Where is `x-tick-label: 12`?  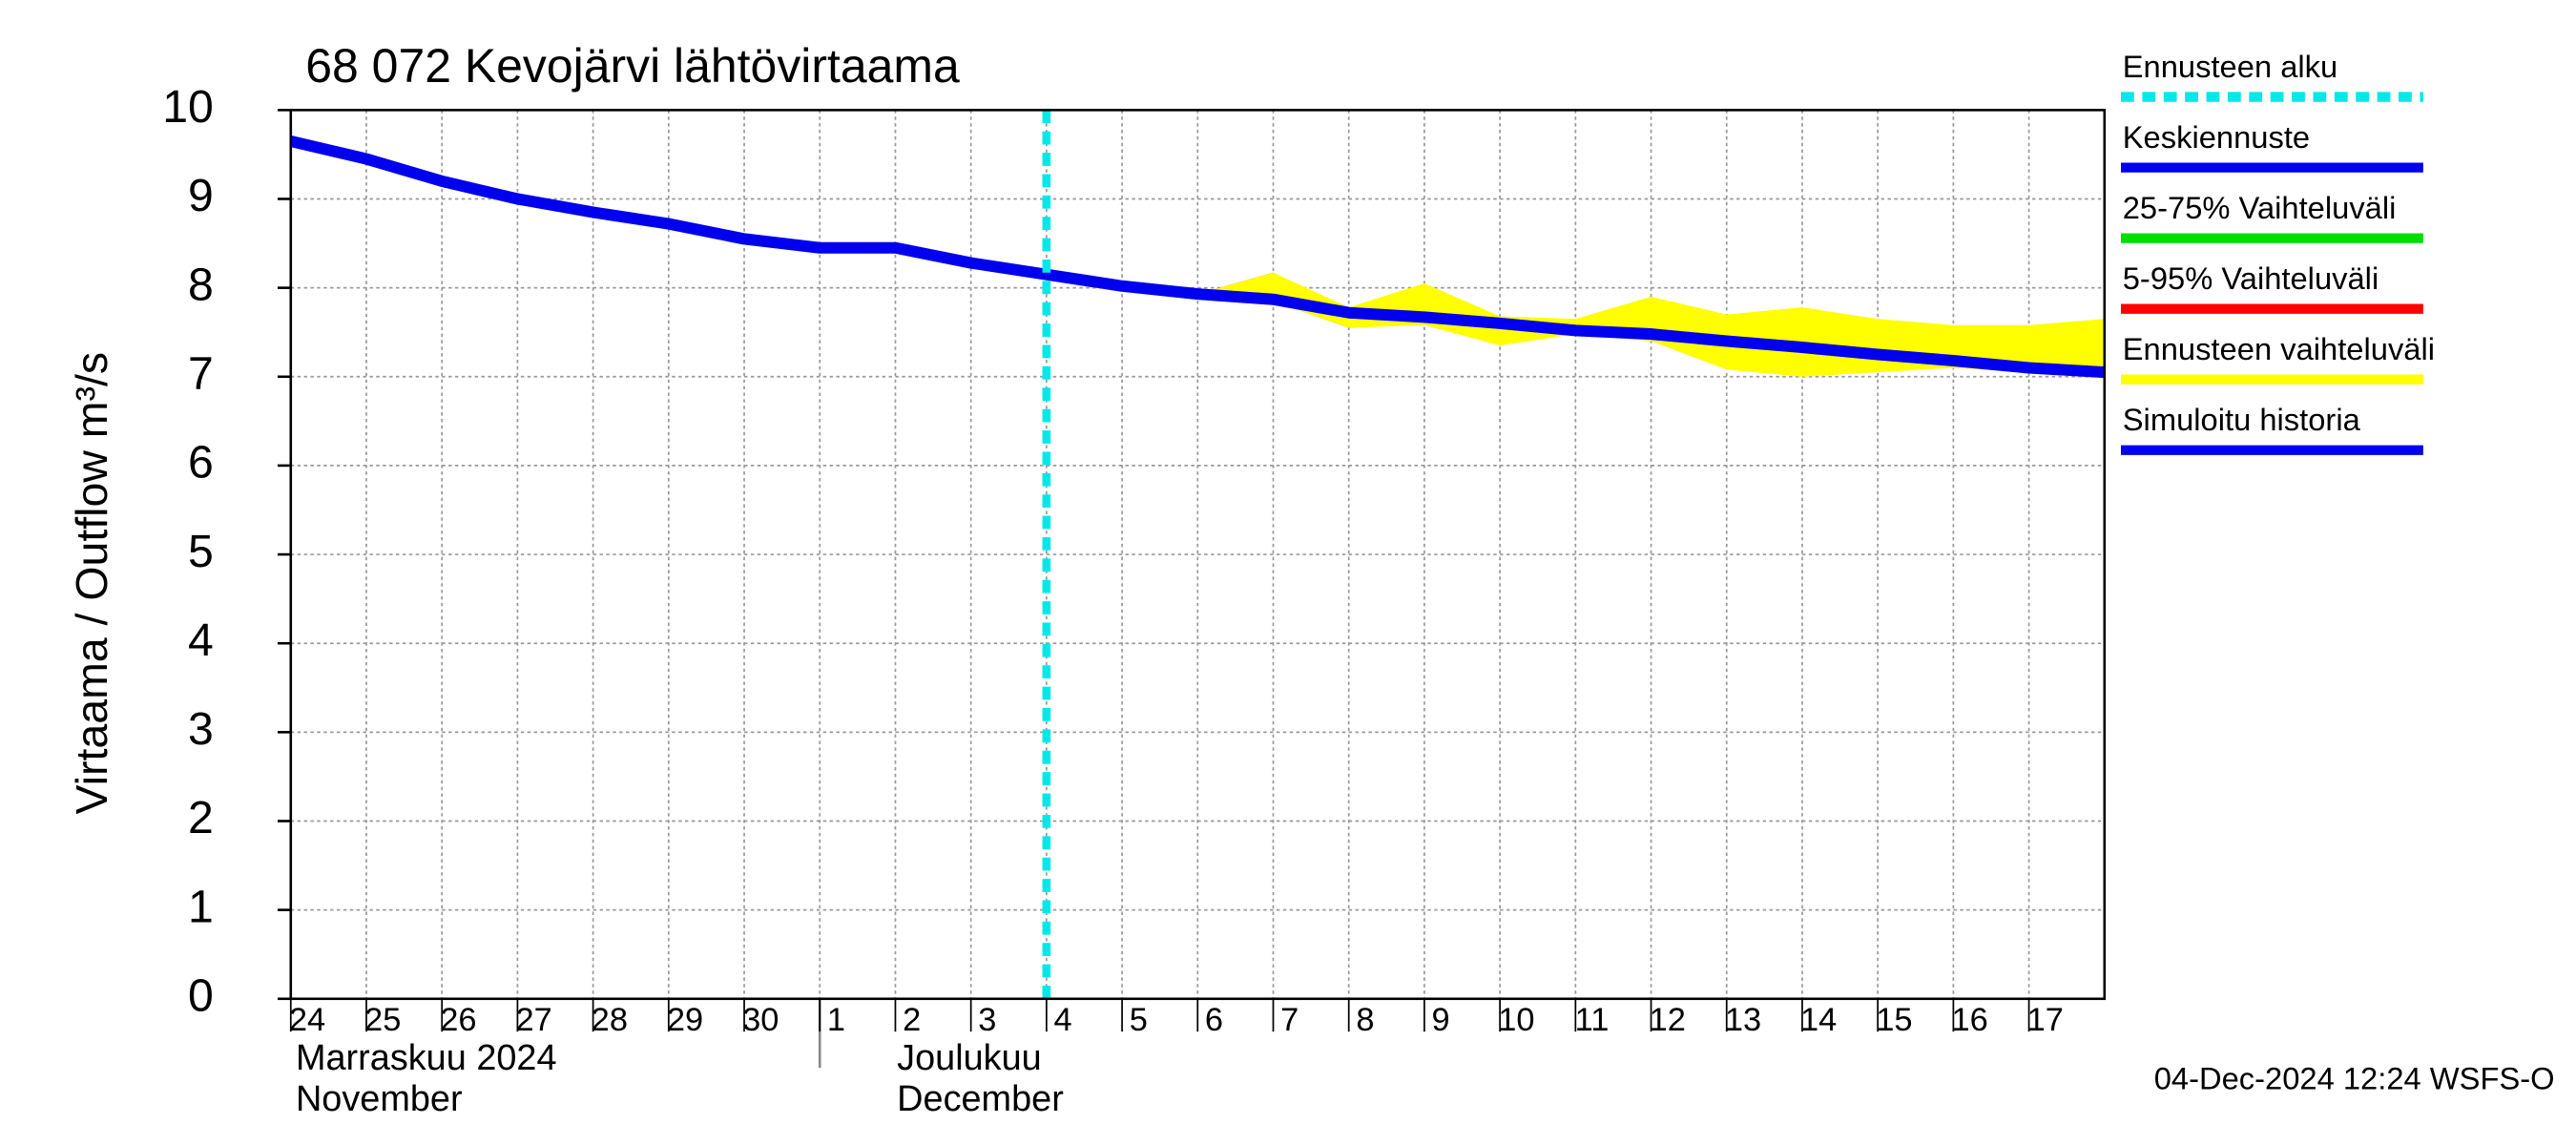 x-tick-label: 12 is located at coordinates (1668, 1020).